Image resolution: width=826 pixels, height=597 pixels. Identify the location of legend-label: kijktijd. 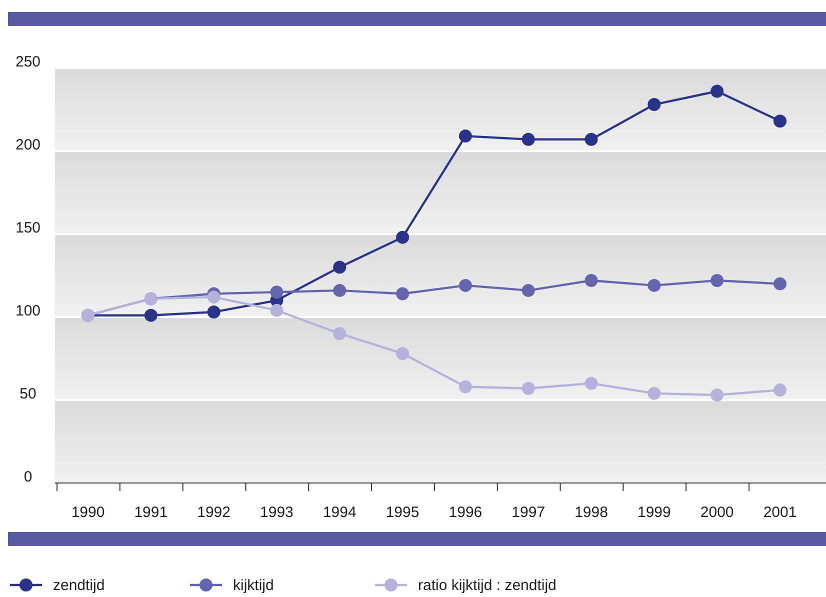
(253, 585).